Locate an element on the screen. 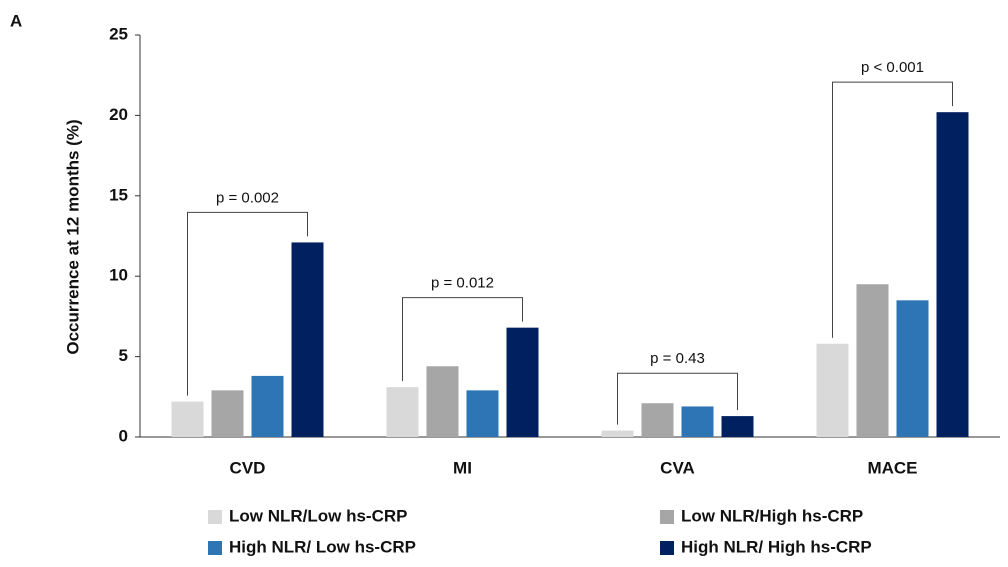 Image resolution: width=1008 pixels, height=567 pixels. y-axis-label: Occurrence at 12 months (%) is located at coordinates (72, 236).